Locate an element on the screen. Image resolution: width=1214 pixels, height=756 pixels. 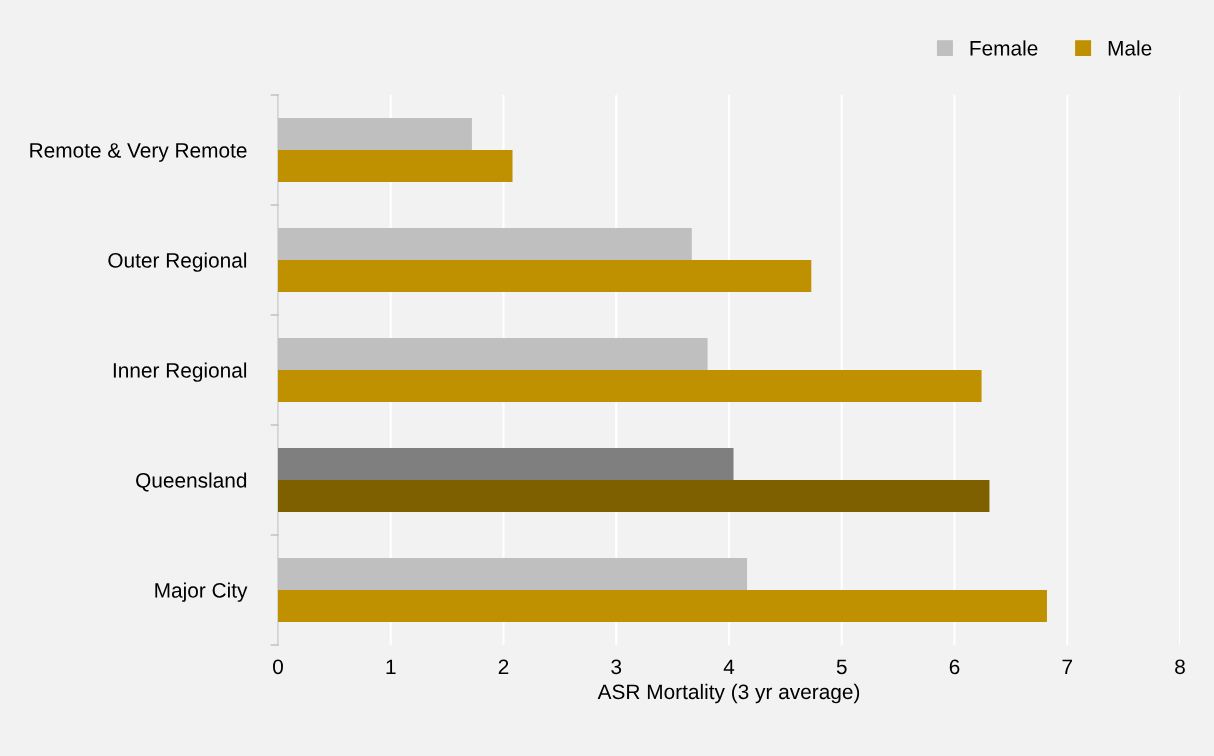
y-tick-label: Queensland is located at coordinates (191, 482).